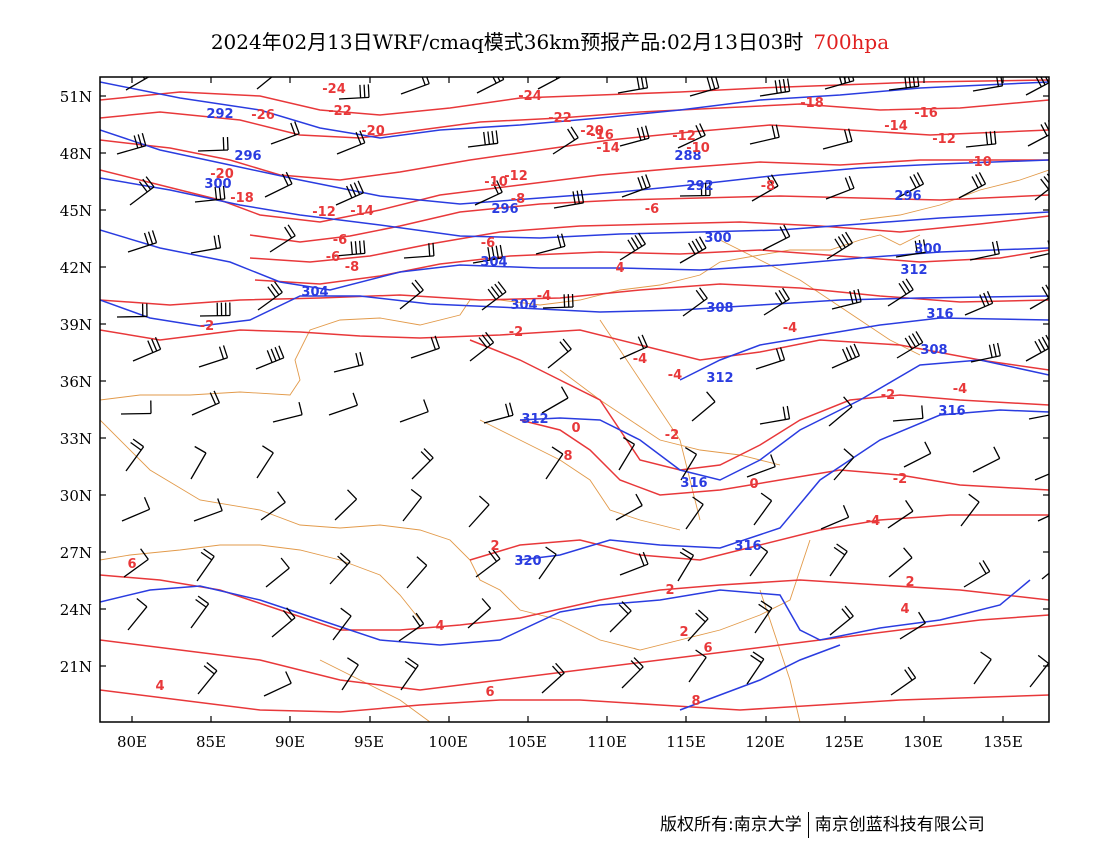  Describe the element at coordinates (607, 742) in the screenshot. I see `lon-label: 110E` at that location.